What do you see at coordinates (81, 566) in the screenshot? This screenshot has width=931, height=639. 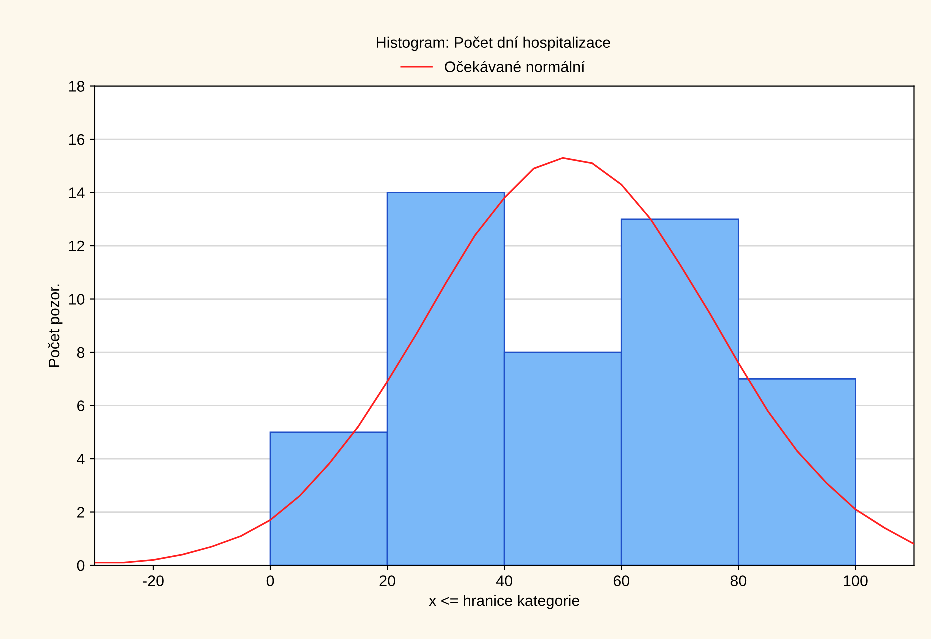 I see `y-tick-label: 0` at bounding box center [81, 566].